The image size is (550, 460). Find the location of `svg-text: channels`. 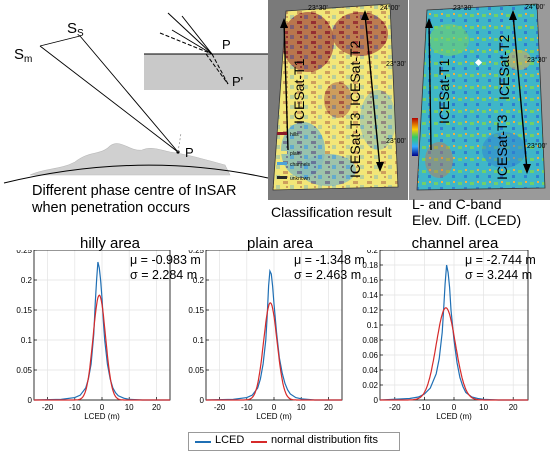

svg-text: channels is located at coordinates (300, 165).